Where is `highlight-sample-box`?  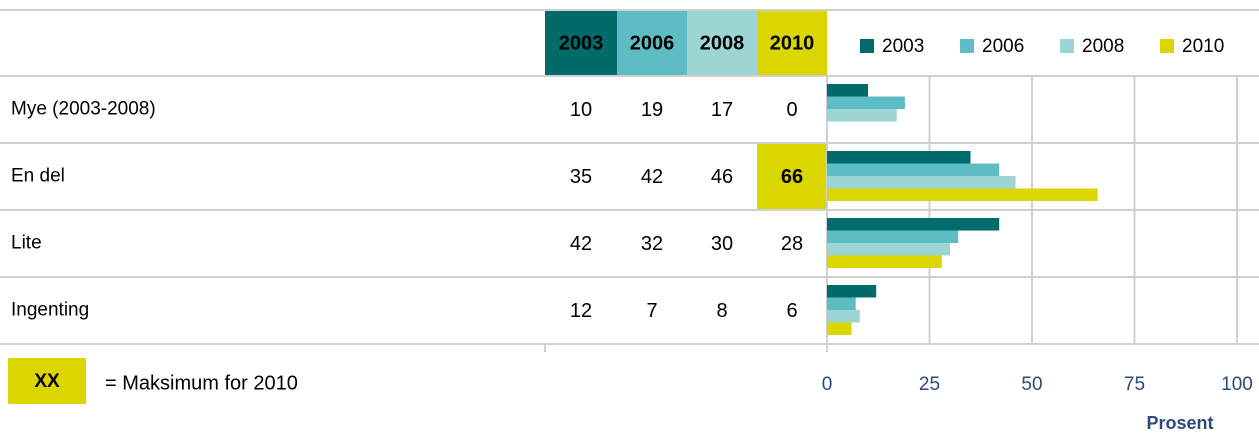 highlight-sample-box is located at coordinates (47, 381).